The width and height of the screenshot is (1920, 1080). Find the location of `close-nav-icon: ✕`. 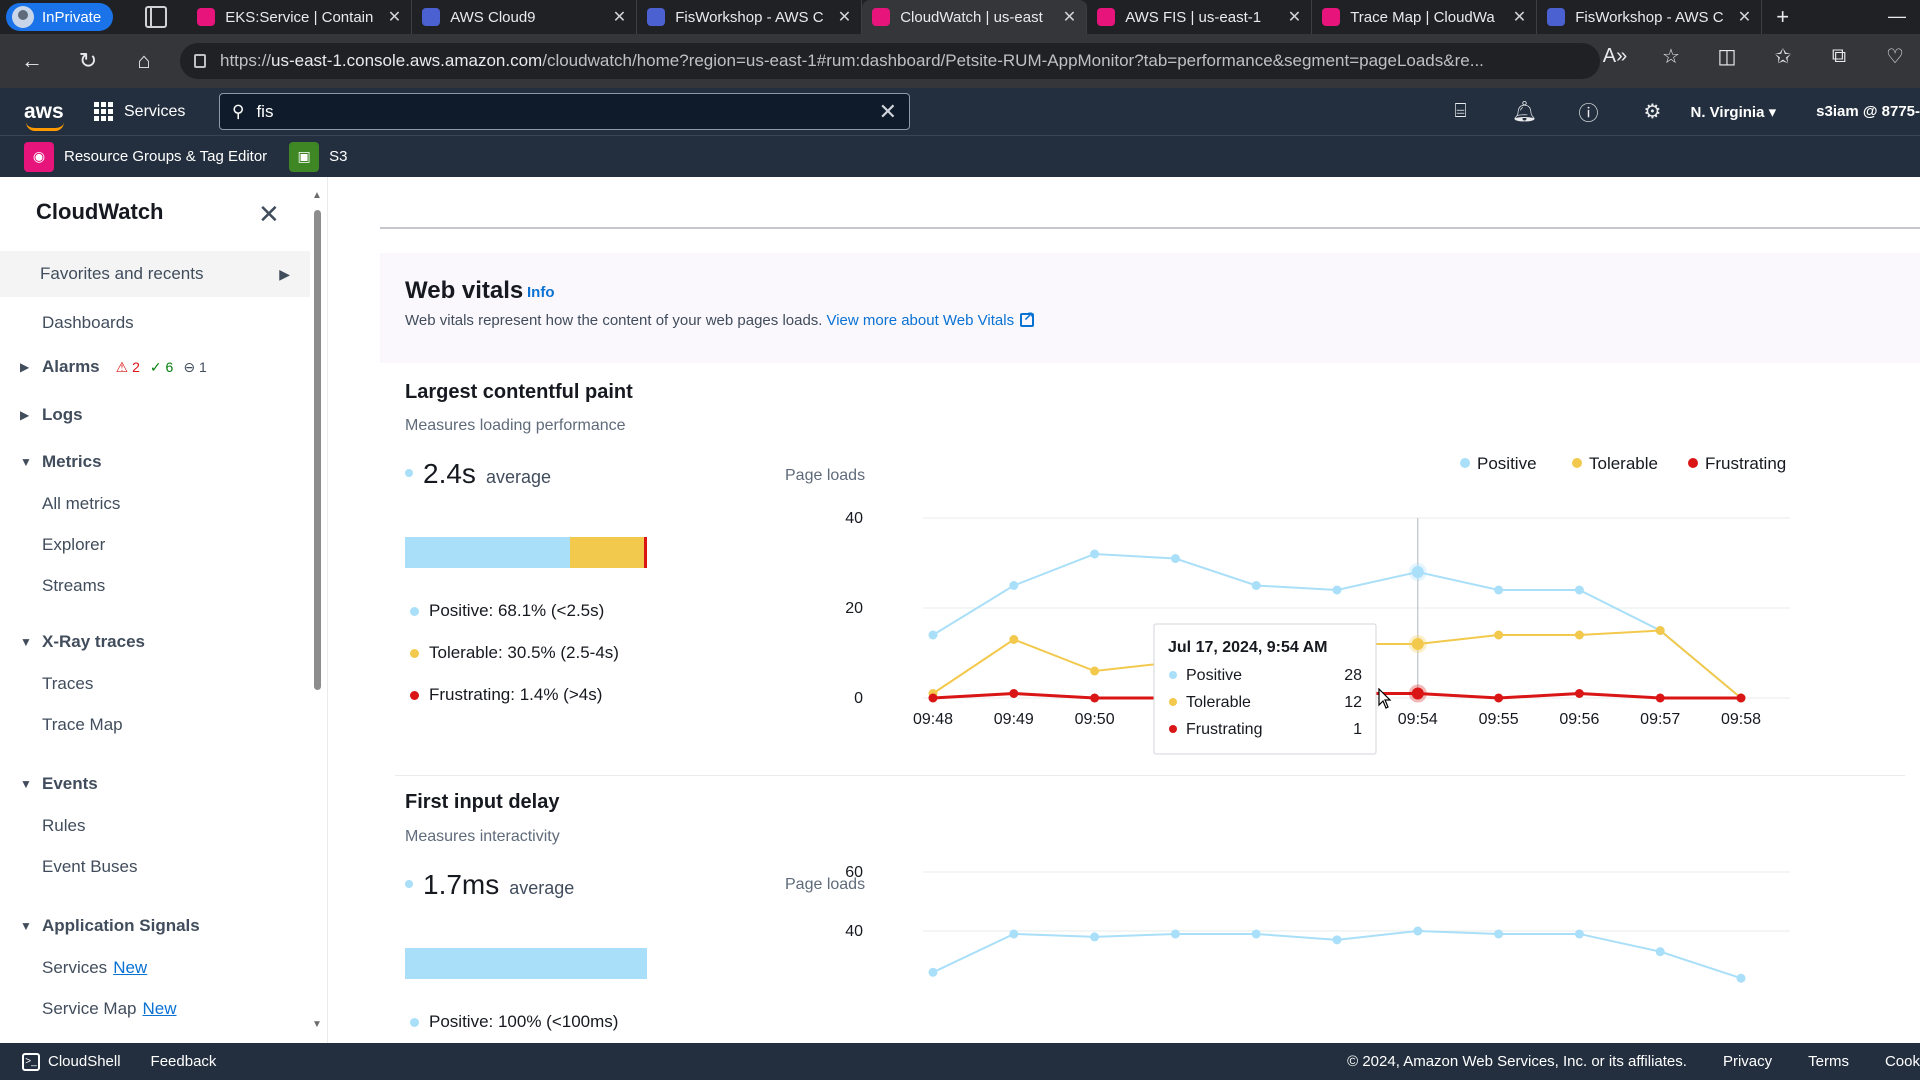

close-nav-icon: ✕ is located at coordinates (269, 214).